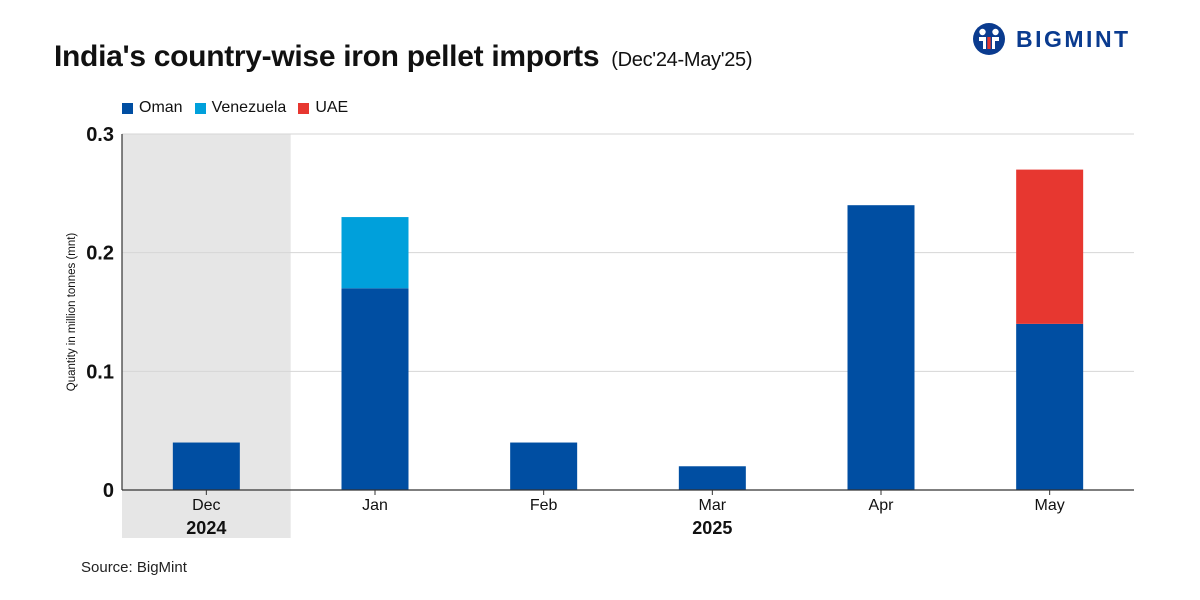  Describe the element at coordinates (206, 505) in the screenshot. I see `x-tick-label-dec: Dec` at that location.